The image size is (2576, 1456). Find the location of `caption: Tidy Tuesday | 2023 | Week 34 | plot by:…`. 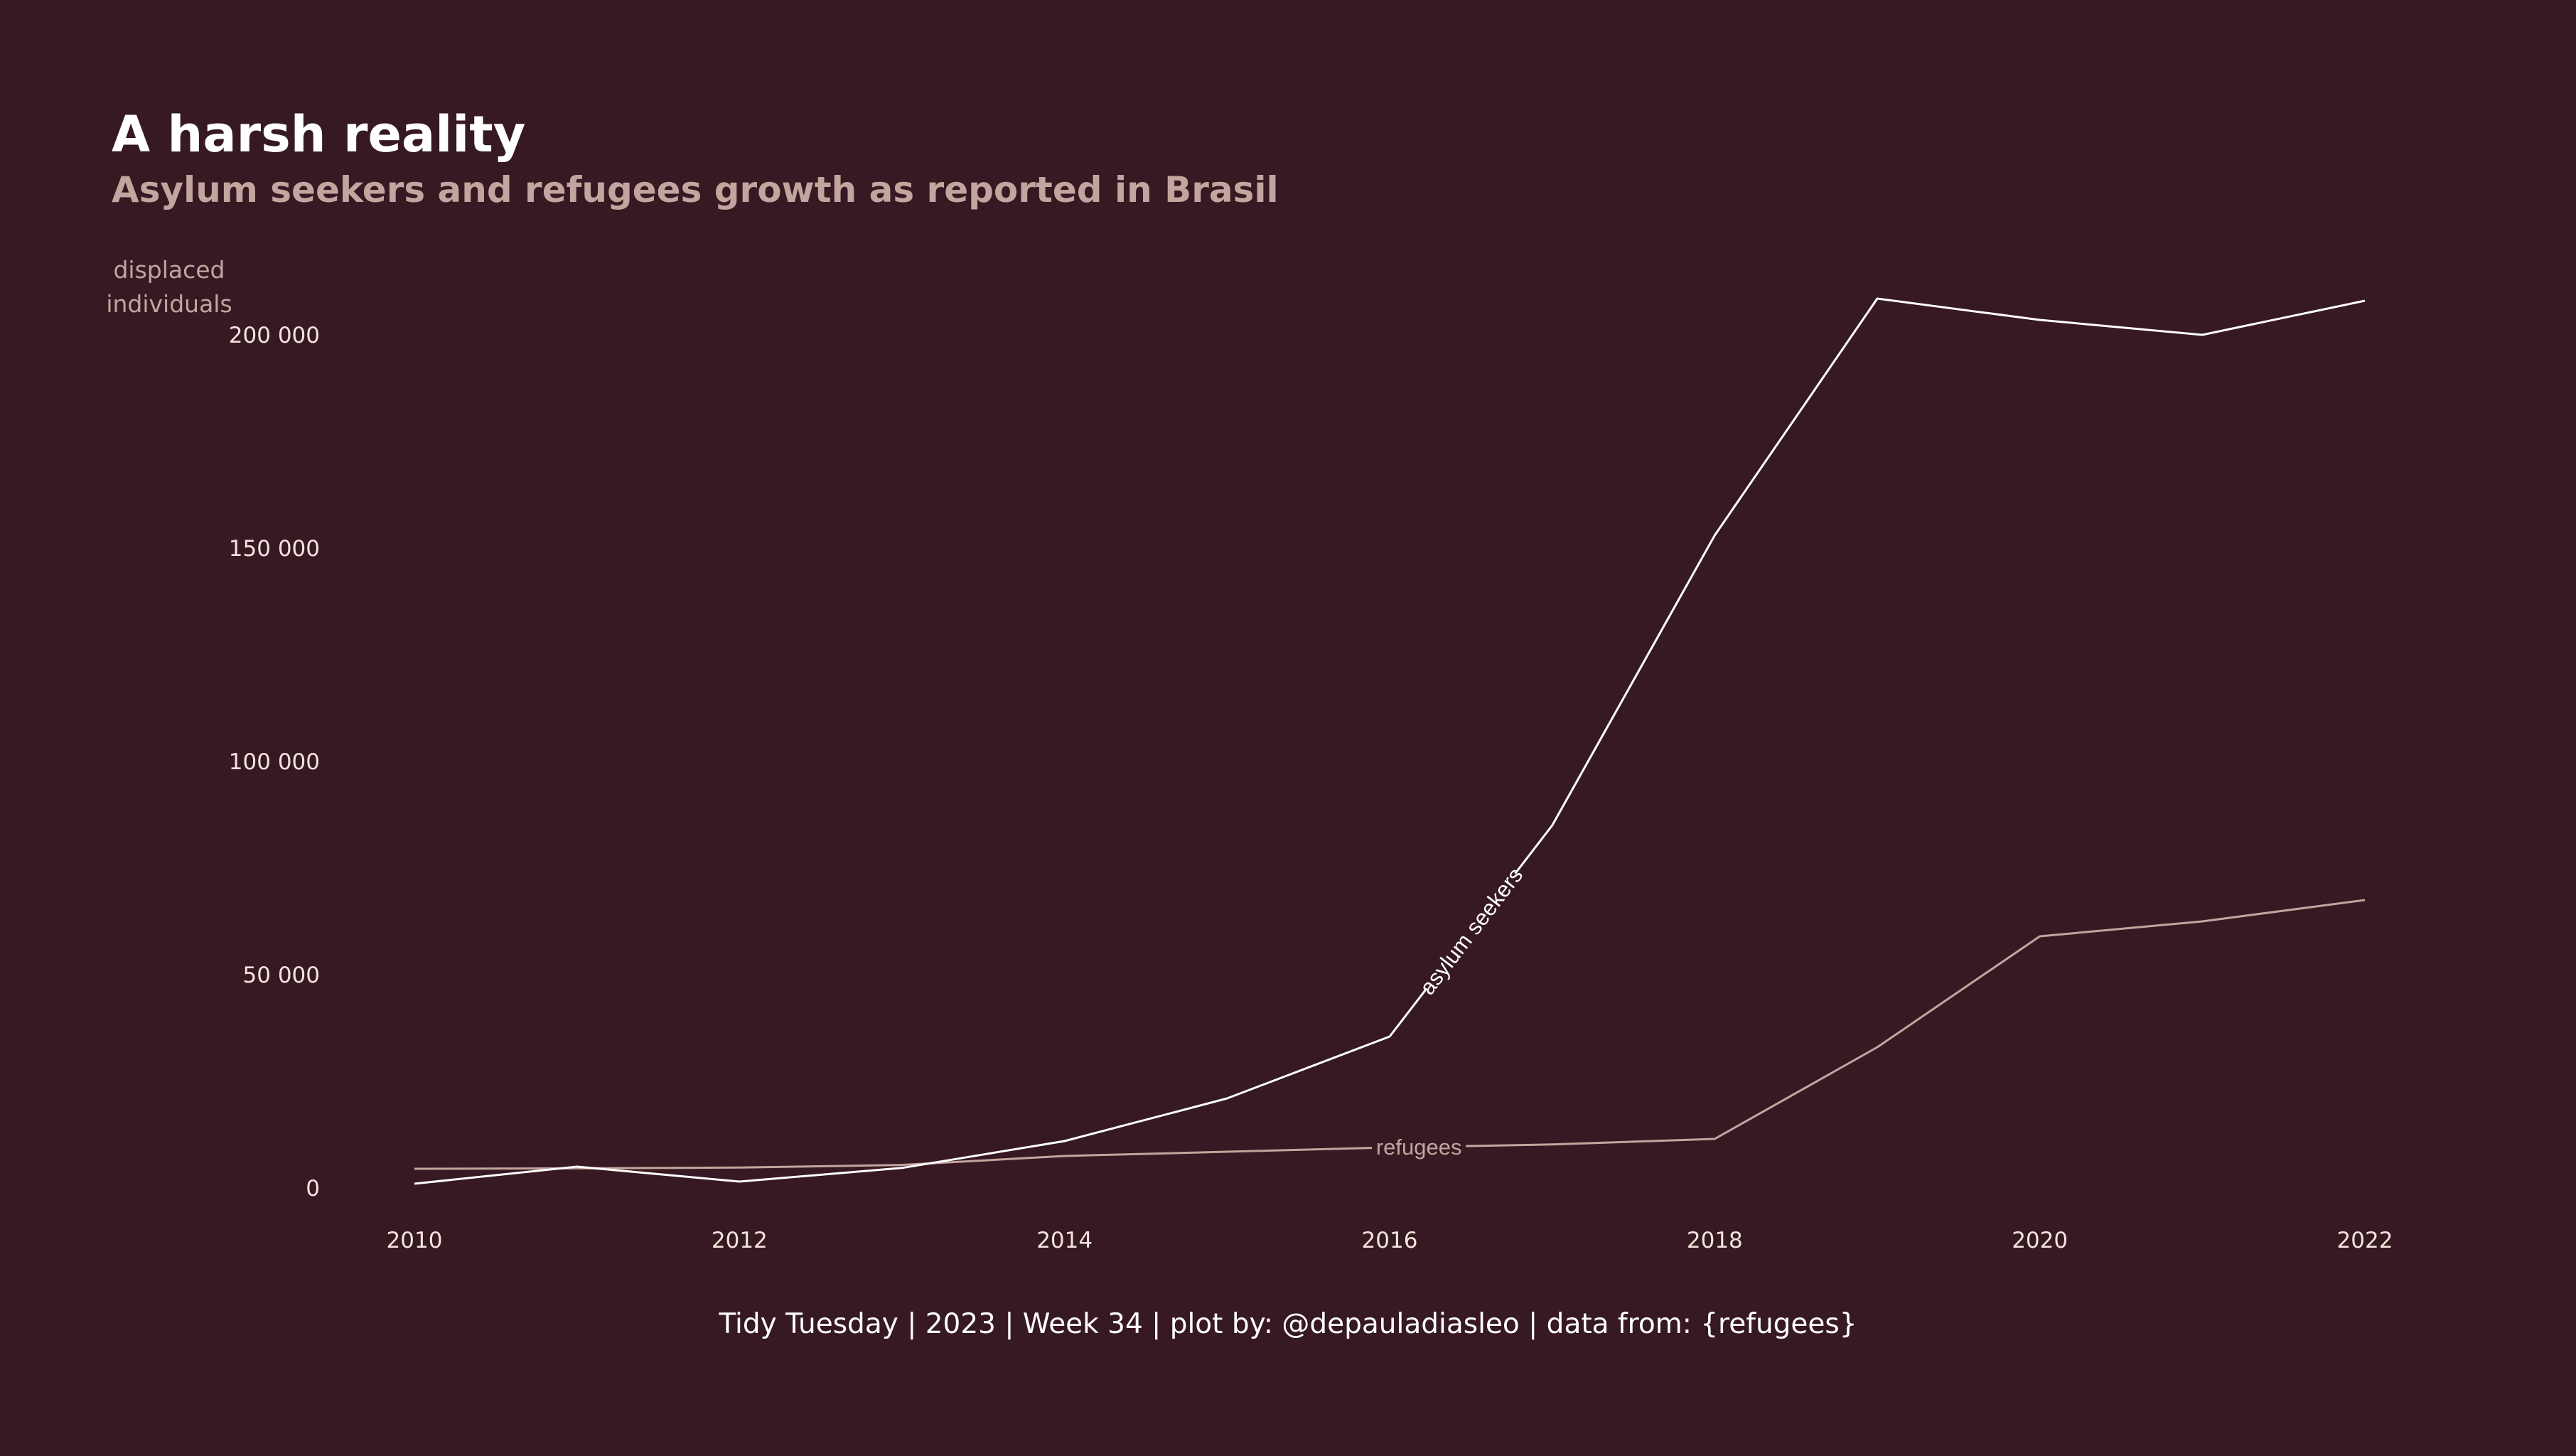

caption: Tidy Tuesday | 2023 | Week 34 | plot by:… is located at coordinates (1288, 1324).